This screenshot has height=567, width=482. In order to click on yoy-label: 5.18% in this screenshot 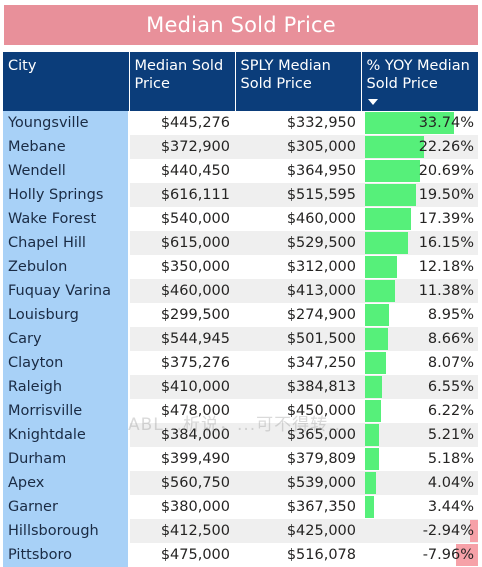, I will do `click(450, 459)`.